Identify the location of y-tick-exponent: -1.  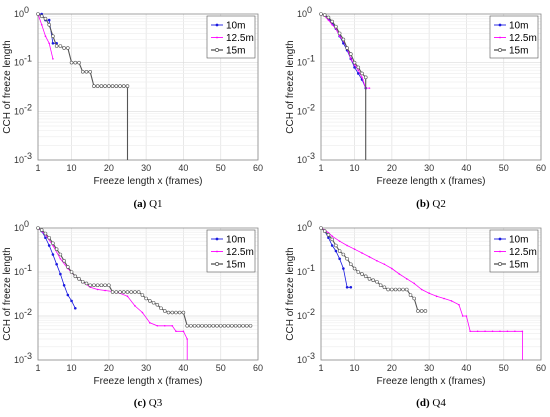
(311, 268).